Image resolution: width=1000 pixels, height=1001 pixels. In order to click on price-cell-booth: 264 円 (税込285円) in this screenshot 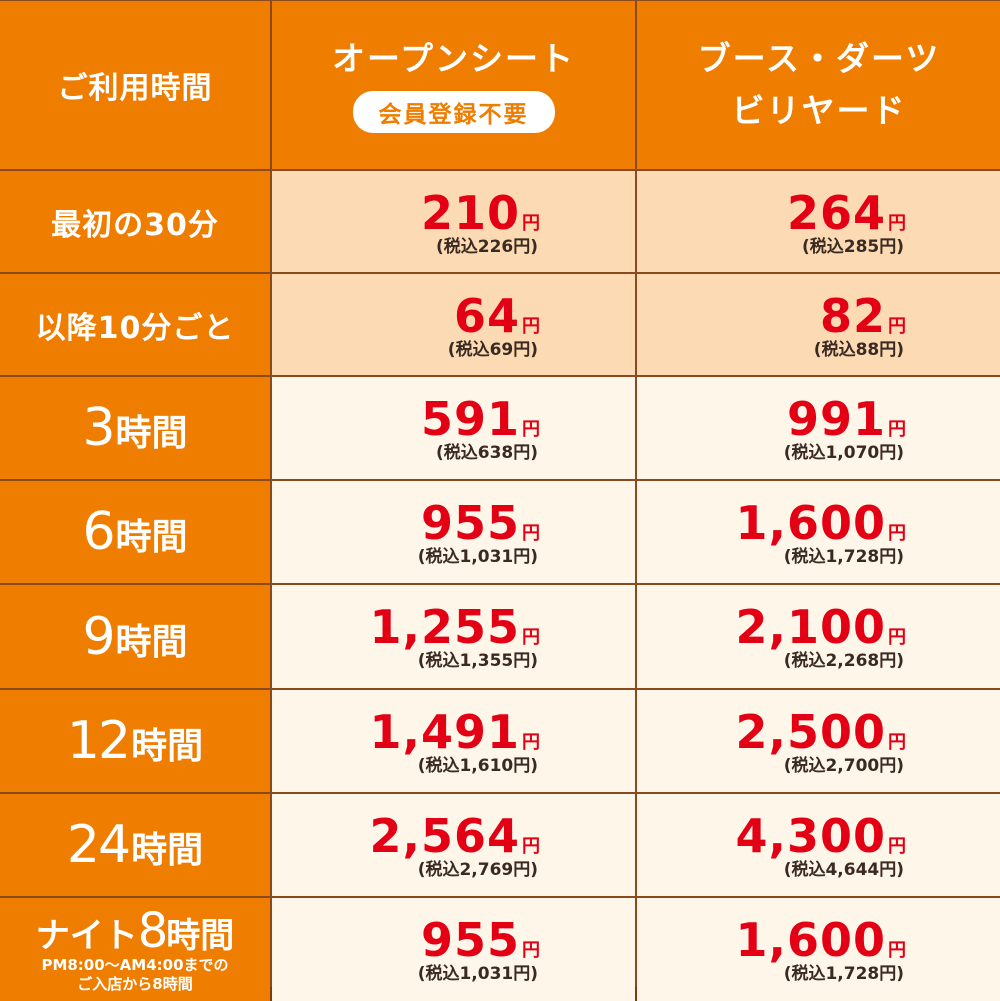, I will do `click(818, 221)`.